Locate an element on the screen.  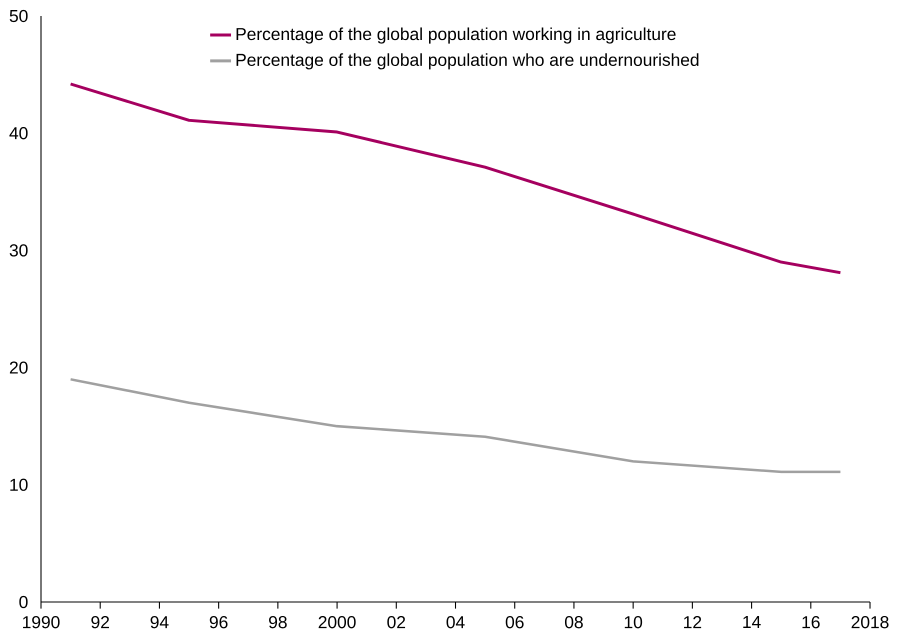
x-tick-label: 2000 is located at coordinates (337, 622).